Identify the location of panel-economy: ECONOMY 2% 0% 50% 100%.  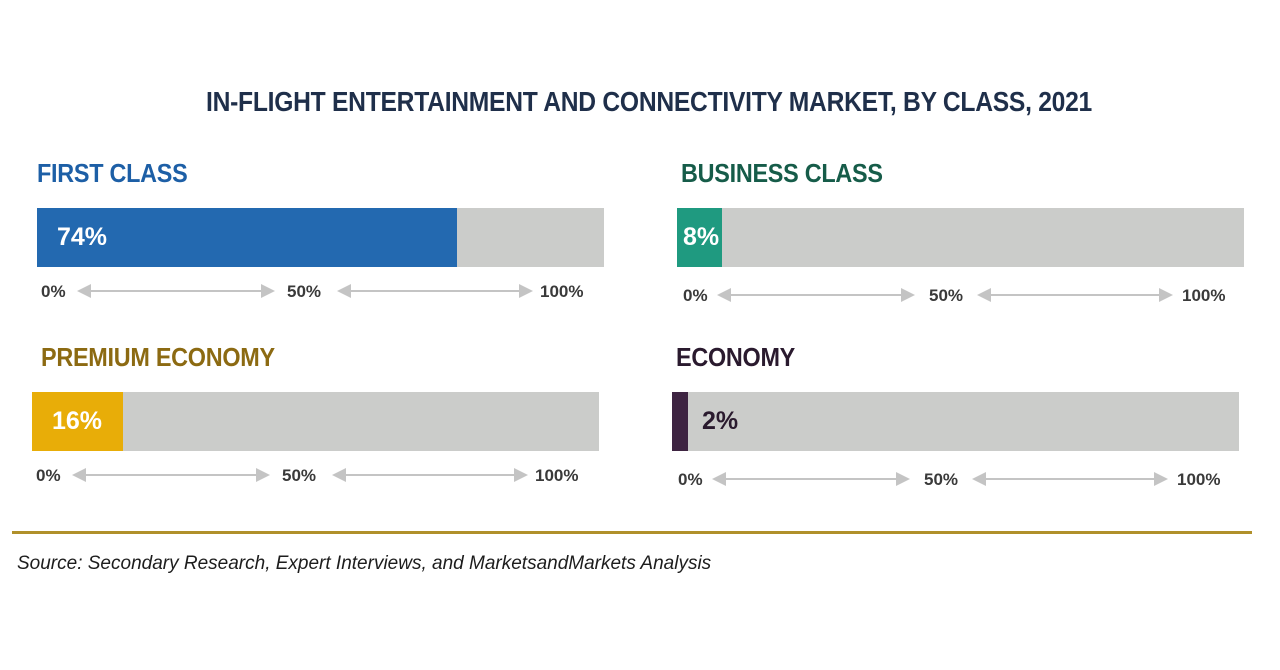
(957, 422).